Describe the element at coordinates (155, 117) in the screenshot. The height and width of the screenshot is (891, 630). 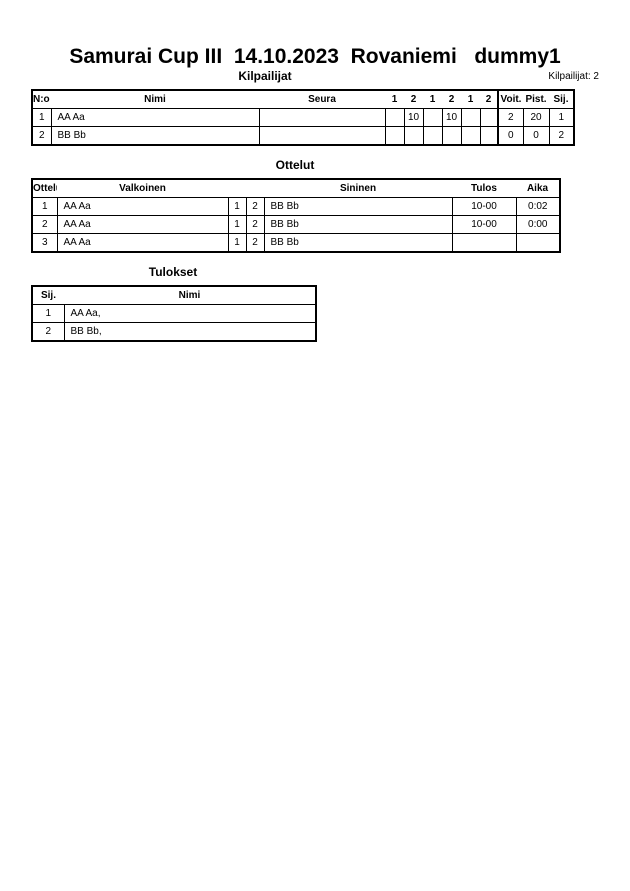
I see `cell-name: AA Aa` at that location.